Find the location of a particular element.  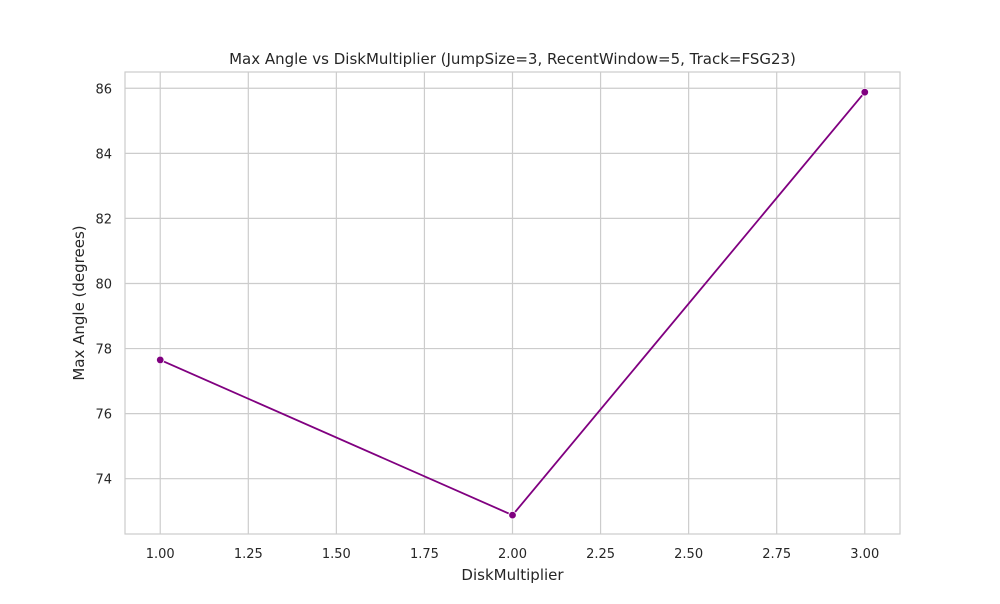

y-tick-labels: 74 76 78 80 82 84 86 is located at coordinates (103, 284).